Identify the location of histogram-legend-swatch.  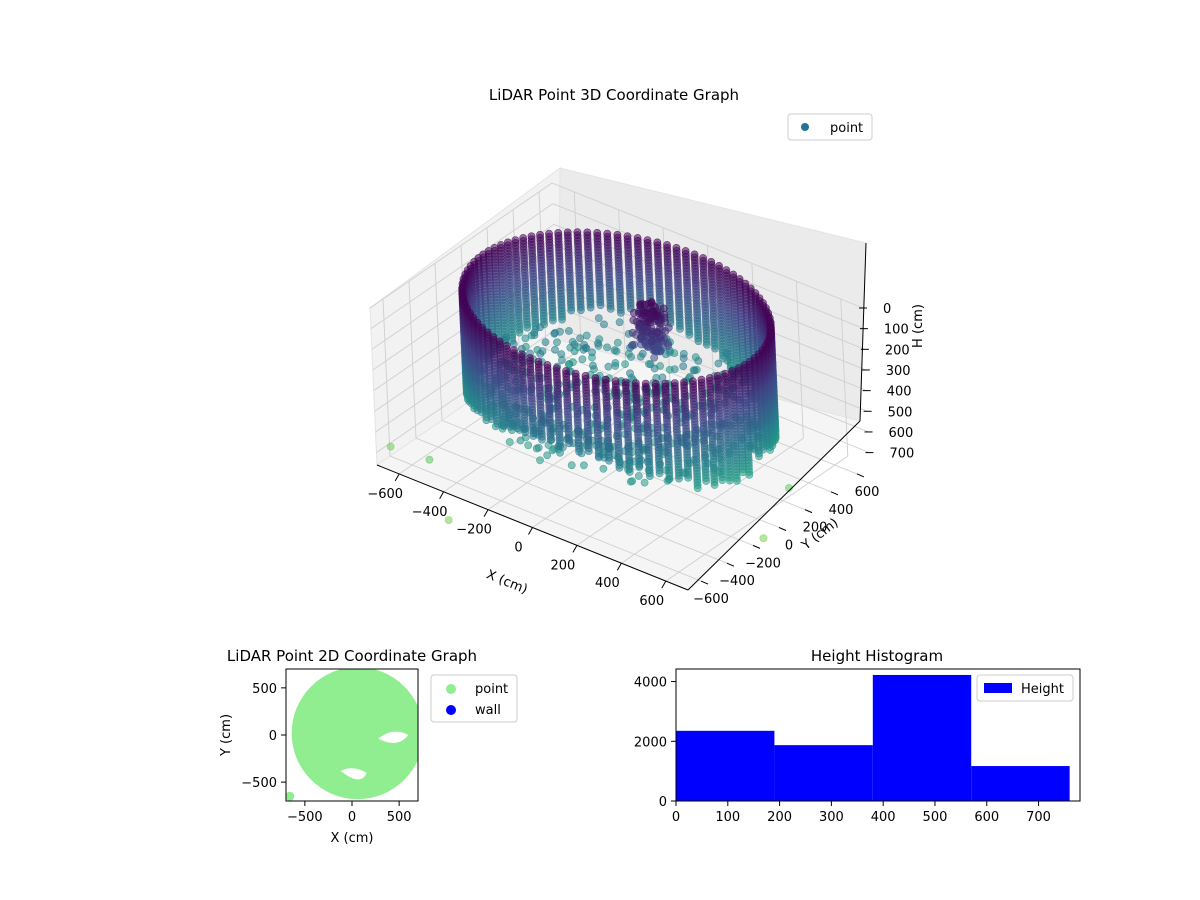
(998, 688).